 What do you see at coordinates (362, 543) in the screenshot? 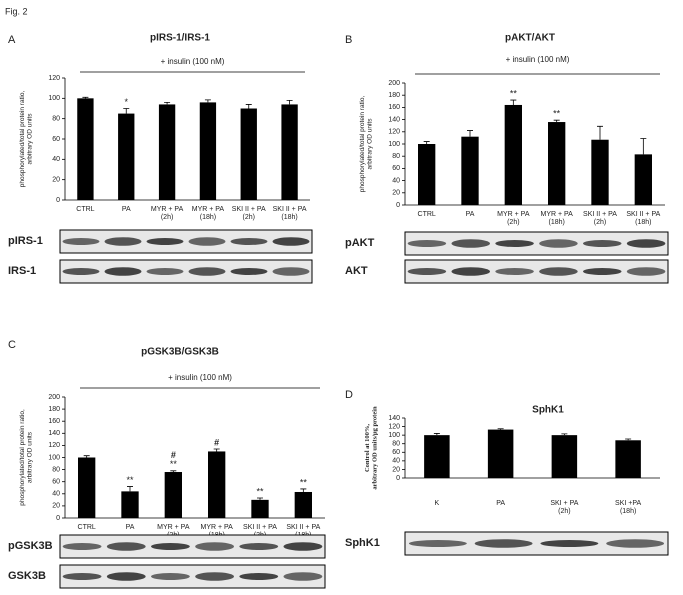
I see `blot-label: SphK1` at bounding box center [362, 543].